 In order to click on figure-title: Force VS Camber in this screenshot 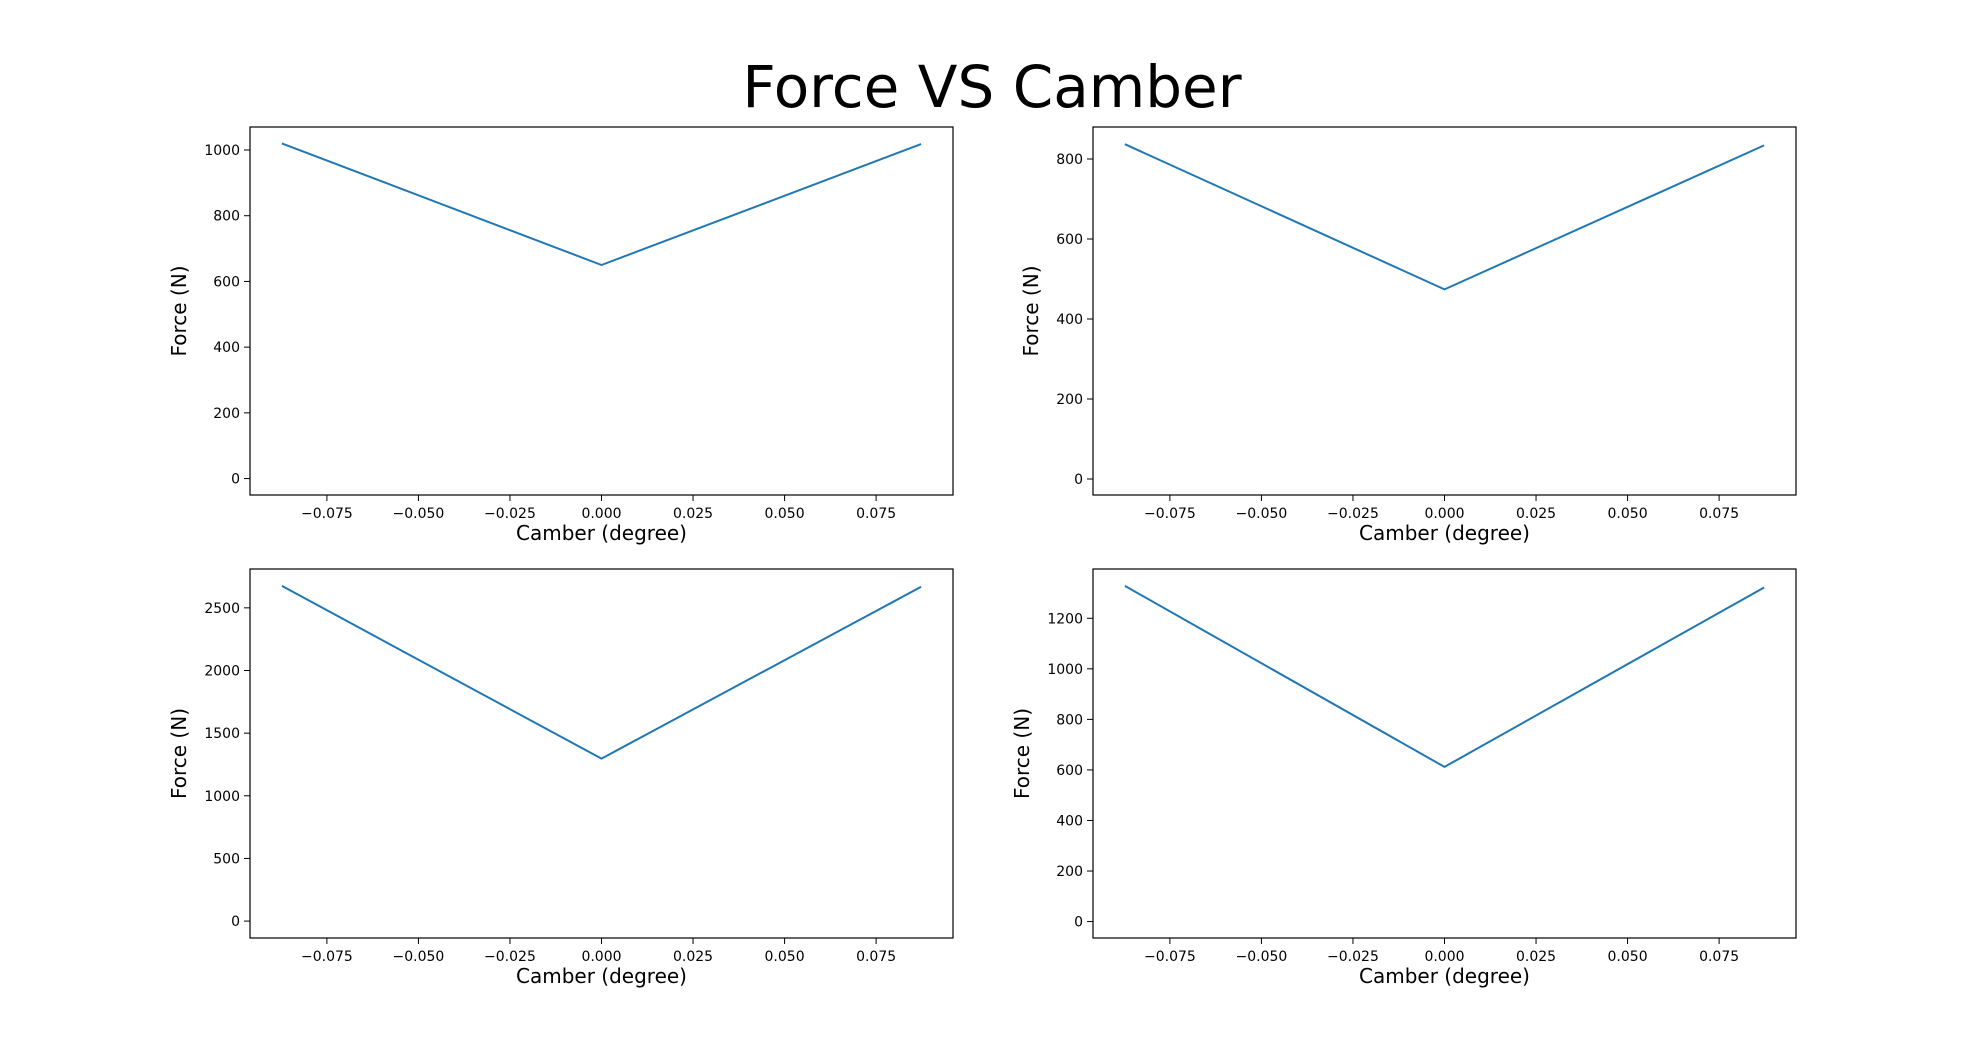, I will do `click(992, 87)`.